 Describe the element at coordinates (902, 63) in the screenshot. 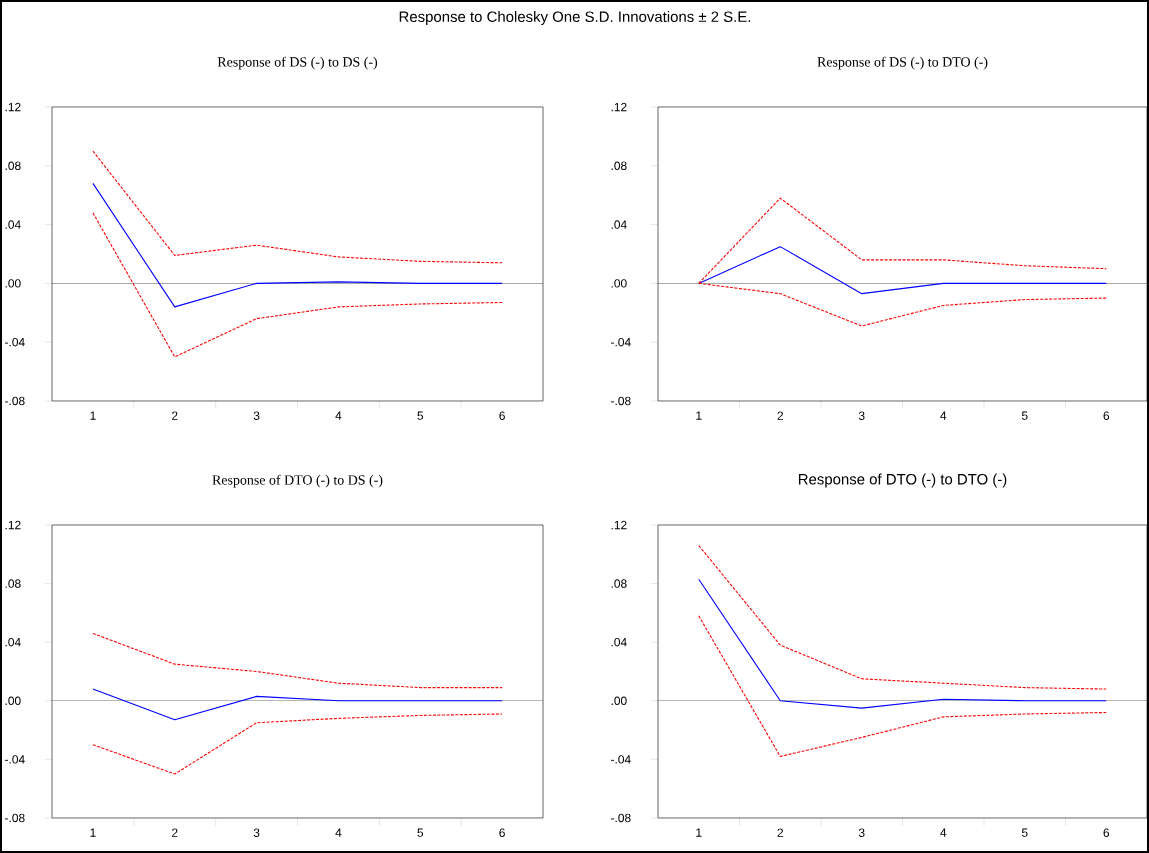

I see `chart-title: Response of DS (-) to DTO (-)` at that location.